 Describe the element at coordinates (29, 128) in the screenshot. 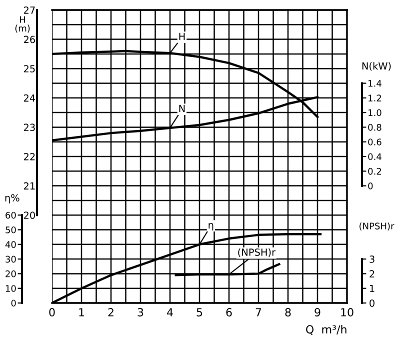

I see `y-tick-label: 23` at that location.